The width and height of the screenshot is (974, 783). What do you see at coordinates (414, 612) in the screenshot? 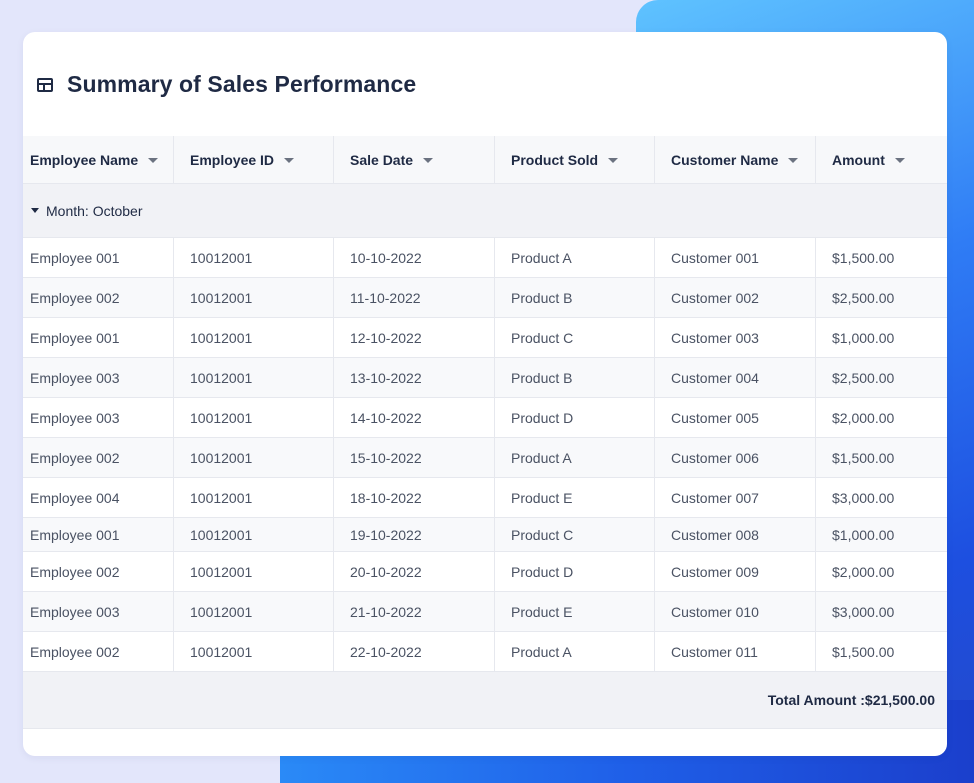
I see `cell-sale-date: 21-10-2022` at bounding box center [414, 612].